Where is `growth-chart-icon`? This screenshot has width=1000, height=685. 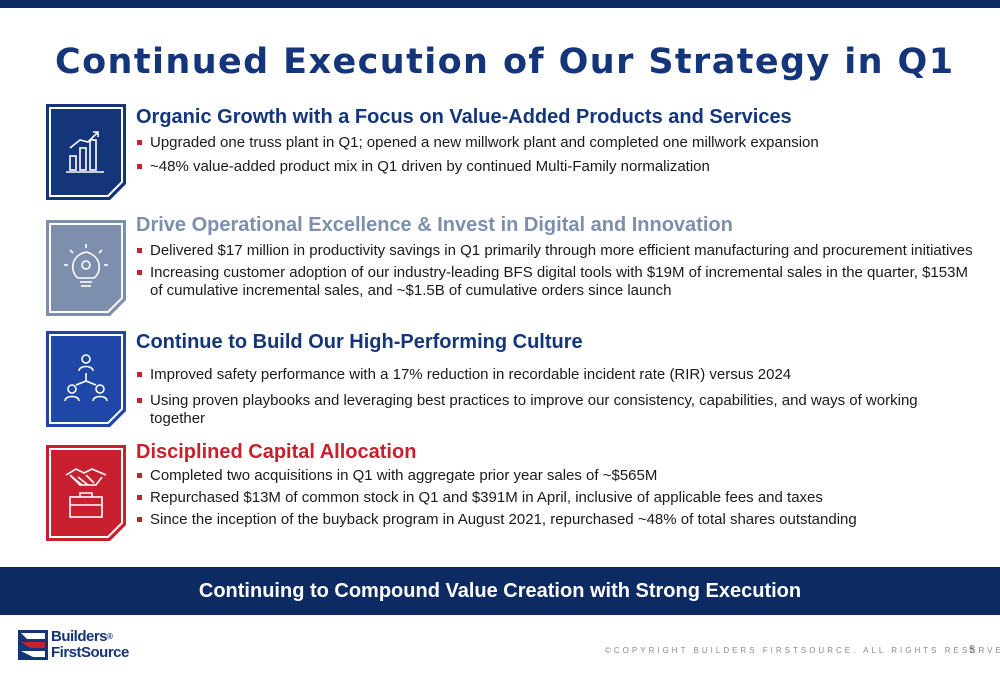 growth-chart-icon is located at coordinates (86, 152).